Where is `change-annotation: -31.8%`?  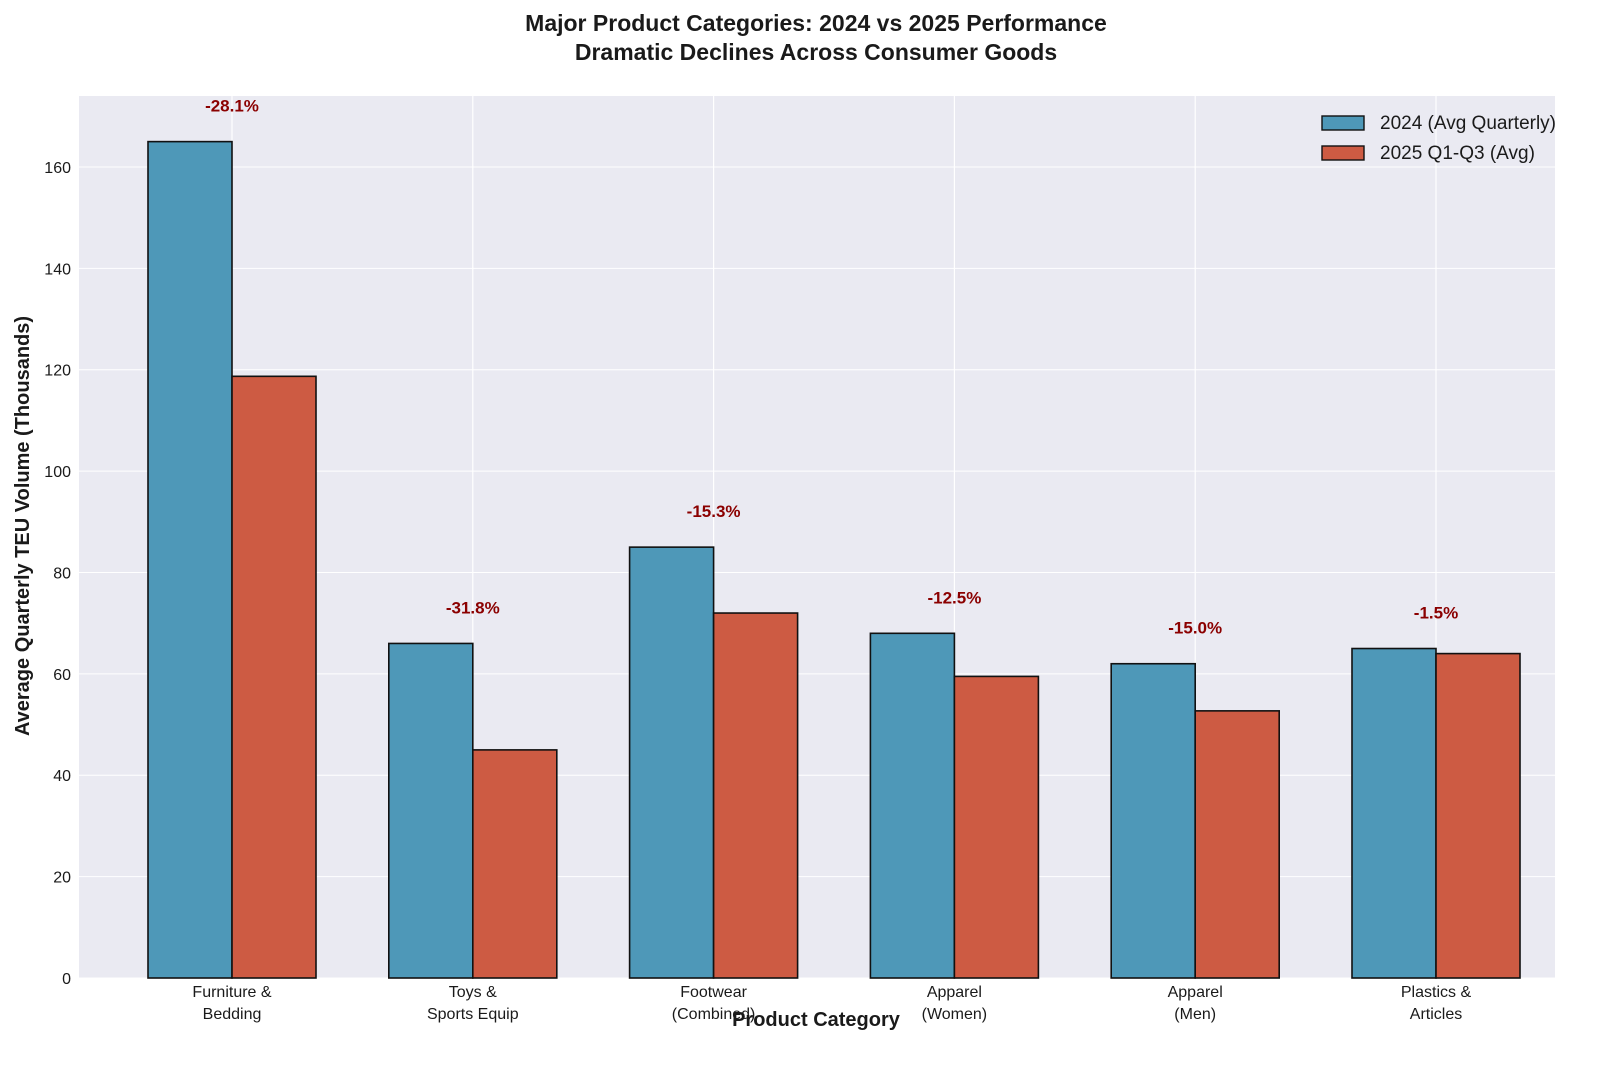 change-annotation: -31.8% is located at coordinates (473, 607).